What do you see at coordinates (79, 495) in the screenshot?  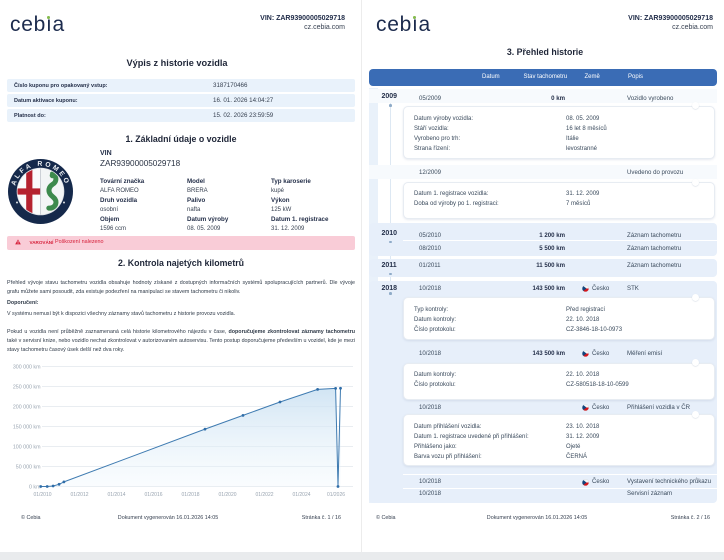 I see `svg-text: 01/2012` at bounding box center [79, 495].